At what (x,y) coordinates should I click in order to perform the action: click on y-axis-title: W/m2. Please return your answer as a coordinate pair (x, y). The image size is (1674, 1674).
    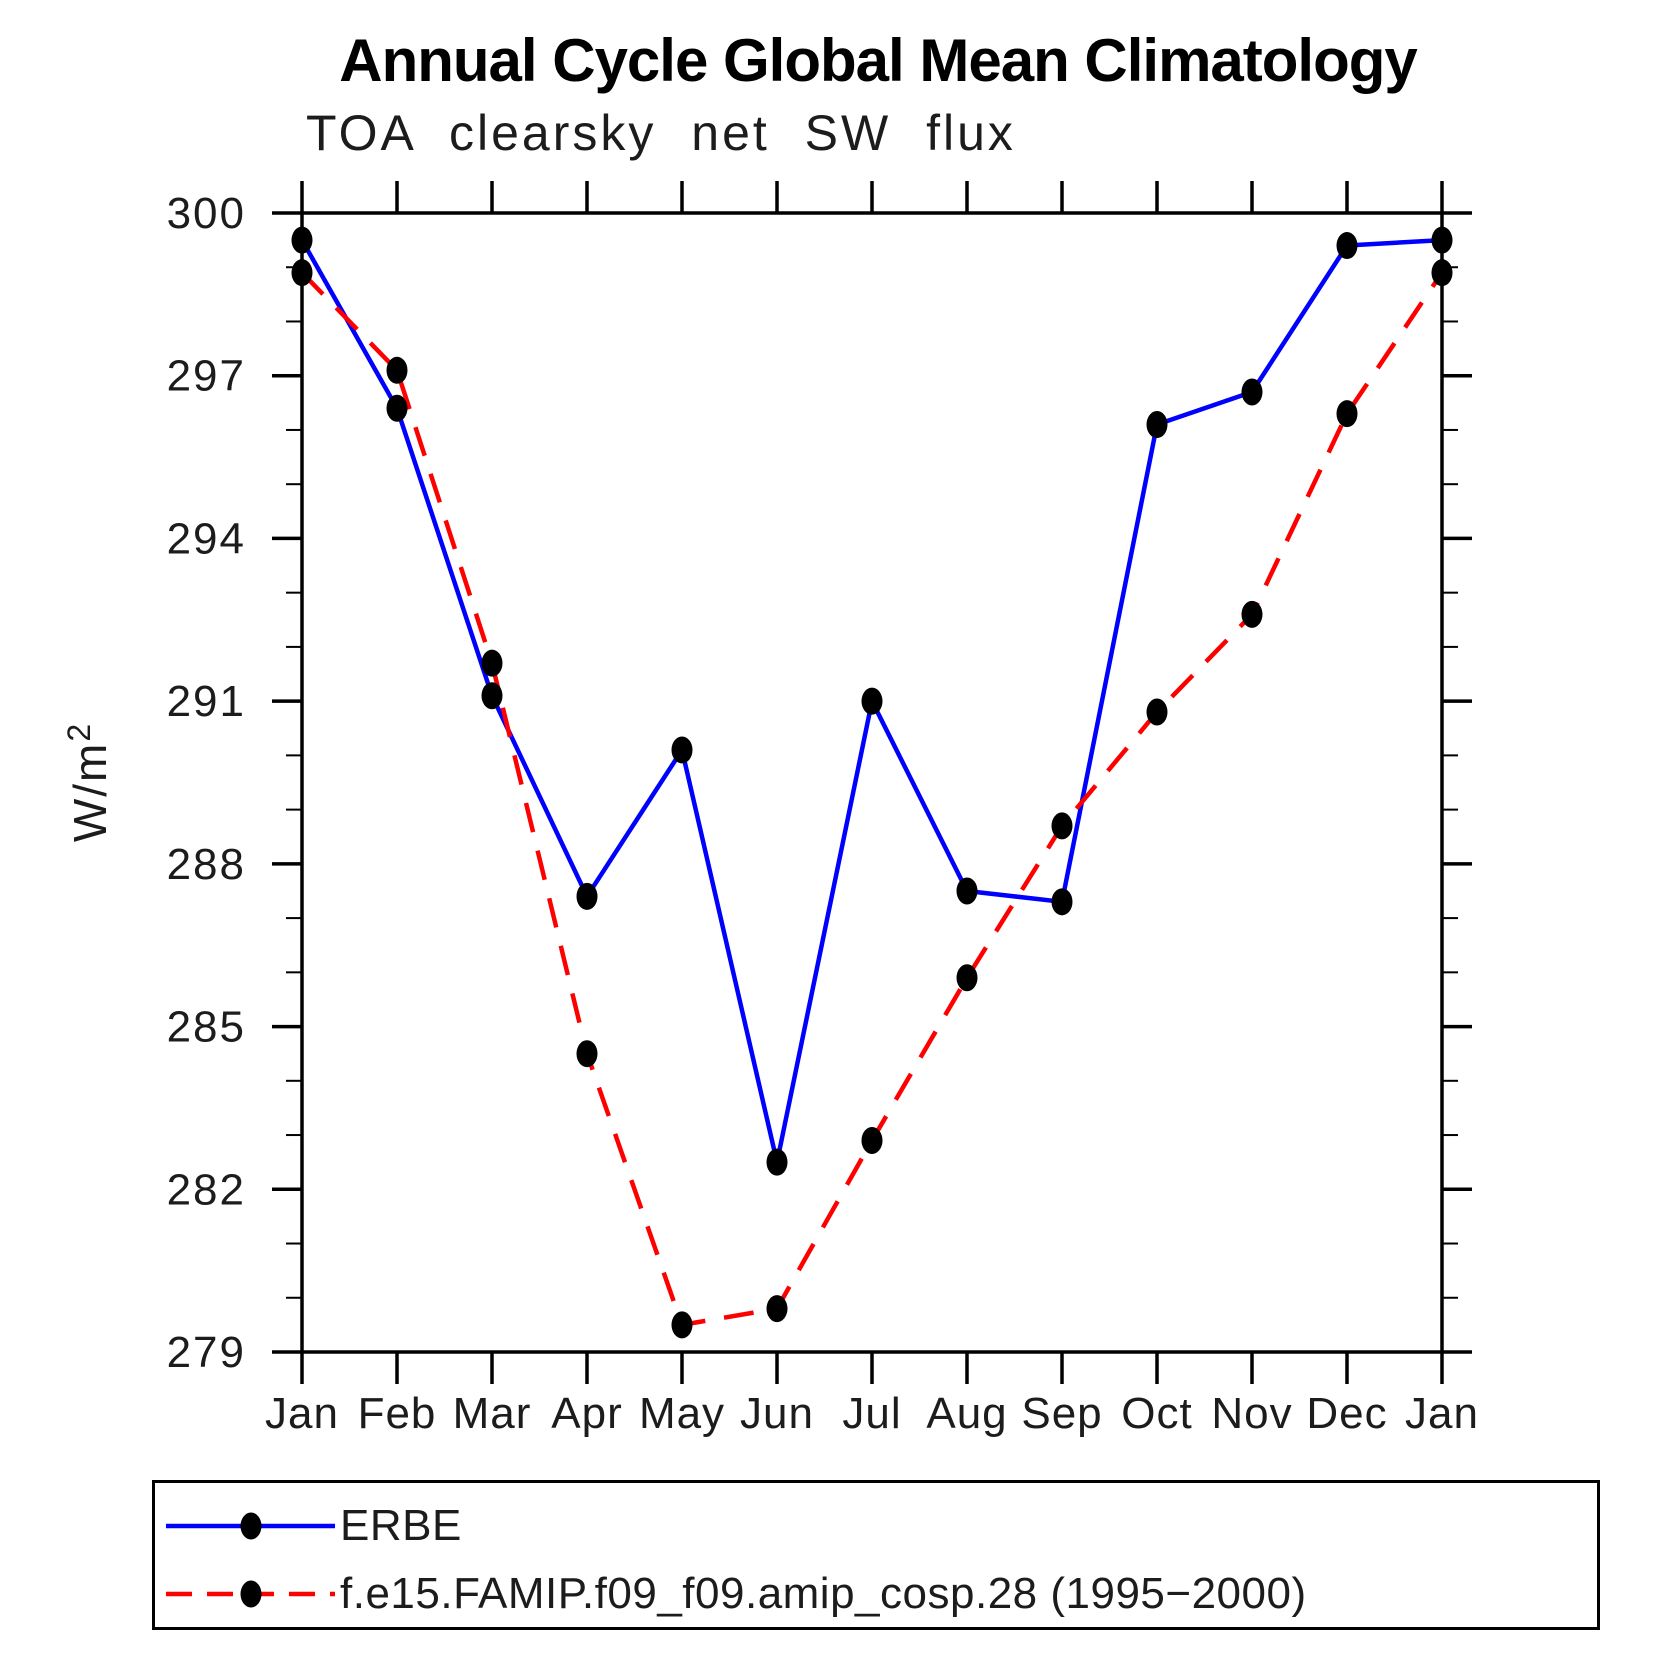
    Looking at the image, I should click on (88, 782).